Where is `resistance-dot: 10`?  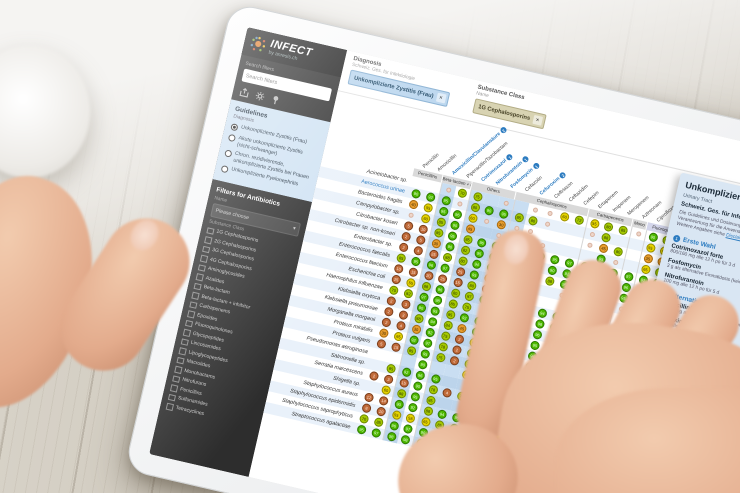
resistance-dot: 10 is located at coordinates (381, 411).